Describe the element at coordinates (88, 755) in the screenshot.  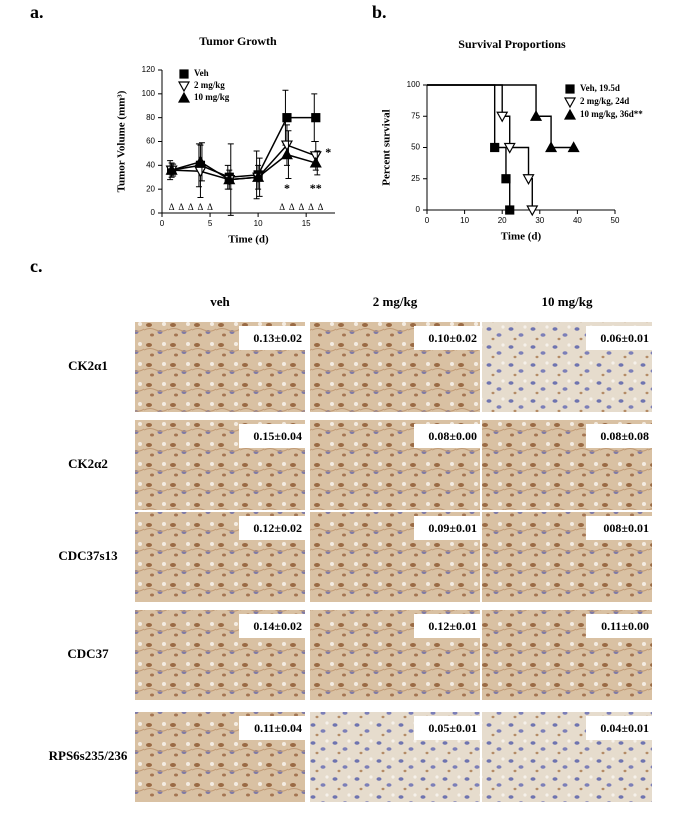
I see `row-label: RPS6s235/236` at that location.